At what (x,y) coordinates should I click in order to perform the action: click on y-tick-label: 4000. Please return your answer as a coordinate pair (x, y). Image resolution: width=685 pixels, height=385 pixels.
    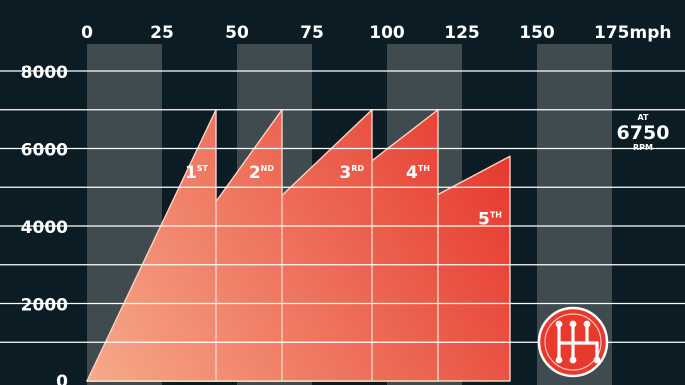
    Looking at the image, I should click on (44, 228).